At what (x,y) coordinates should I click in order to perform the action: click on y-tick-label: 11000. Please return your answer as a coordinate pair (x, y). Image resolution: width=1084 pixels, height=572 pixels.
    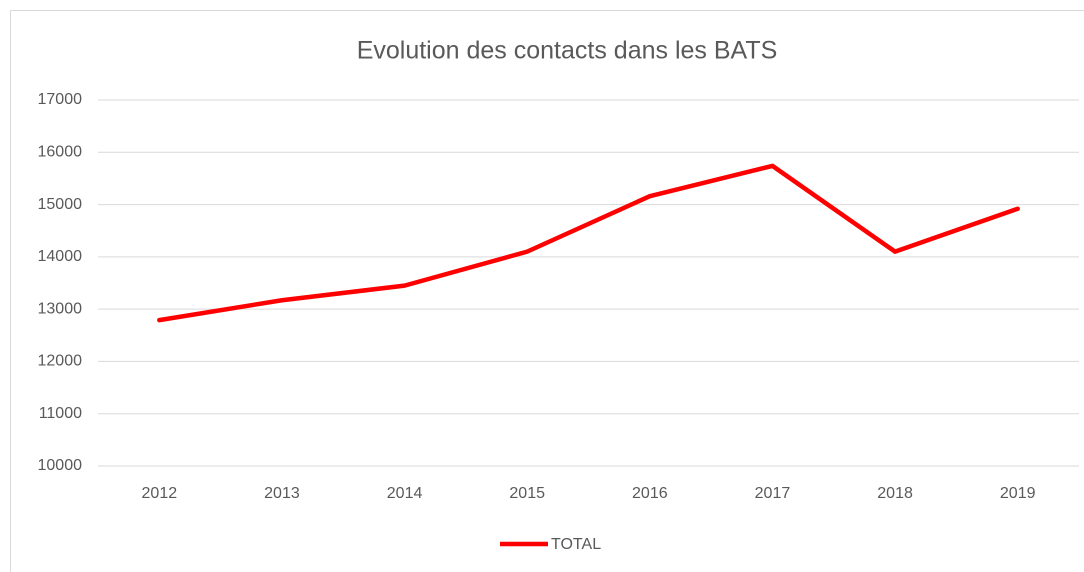
    Looking at the image, I should click on (60, 413).